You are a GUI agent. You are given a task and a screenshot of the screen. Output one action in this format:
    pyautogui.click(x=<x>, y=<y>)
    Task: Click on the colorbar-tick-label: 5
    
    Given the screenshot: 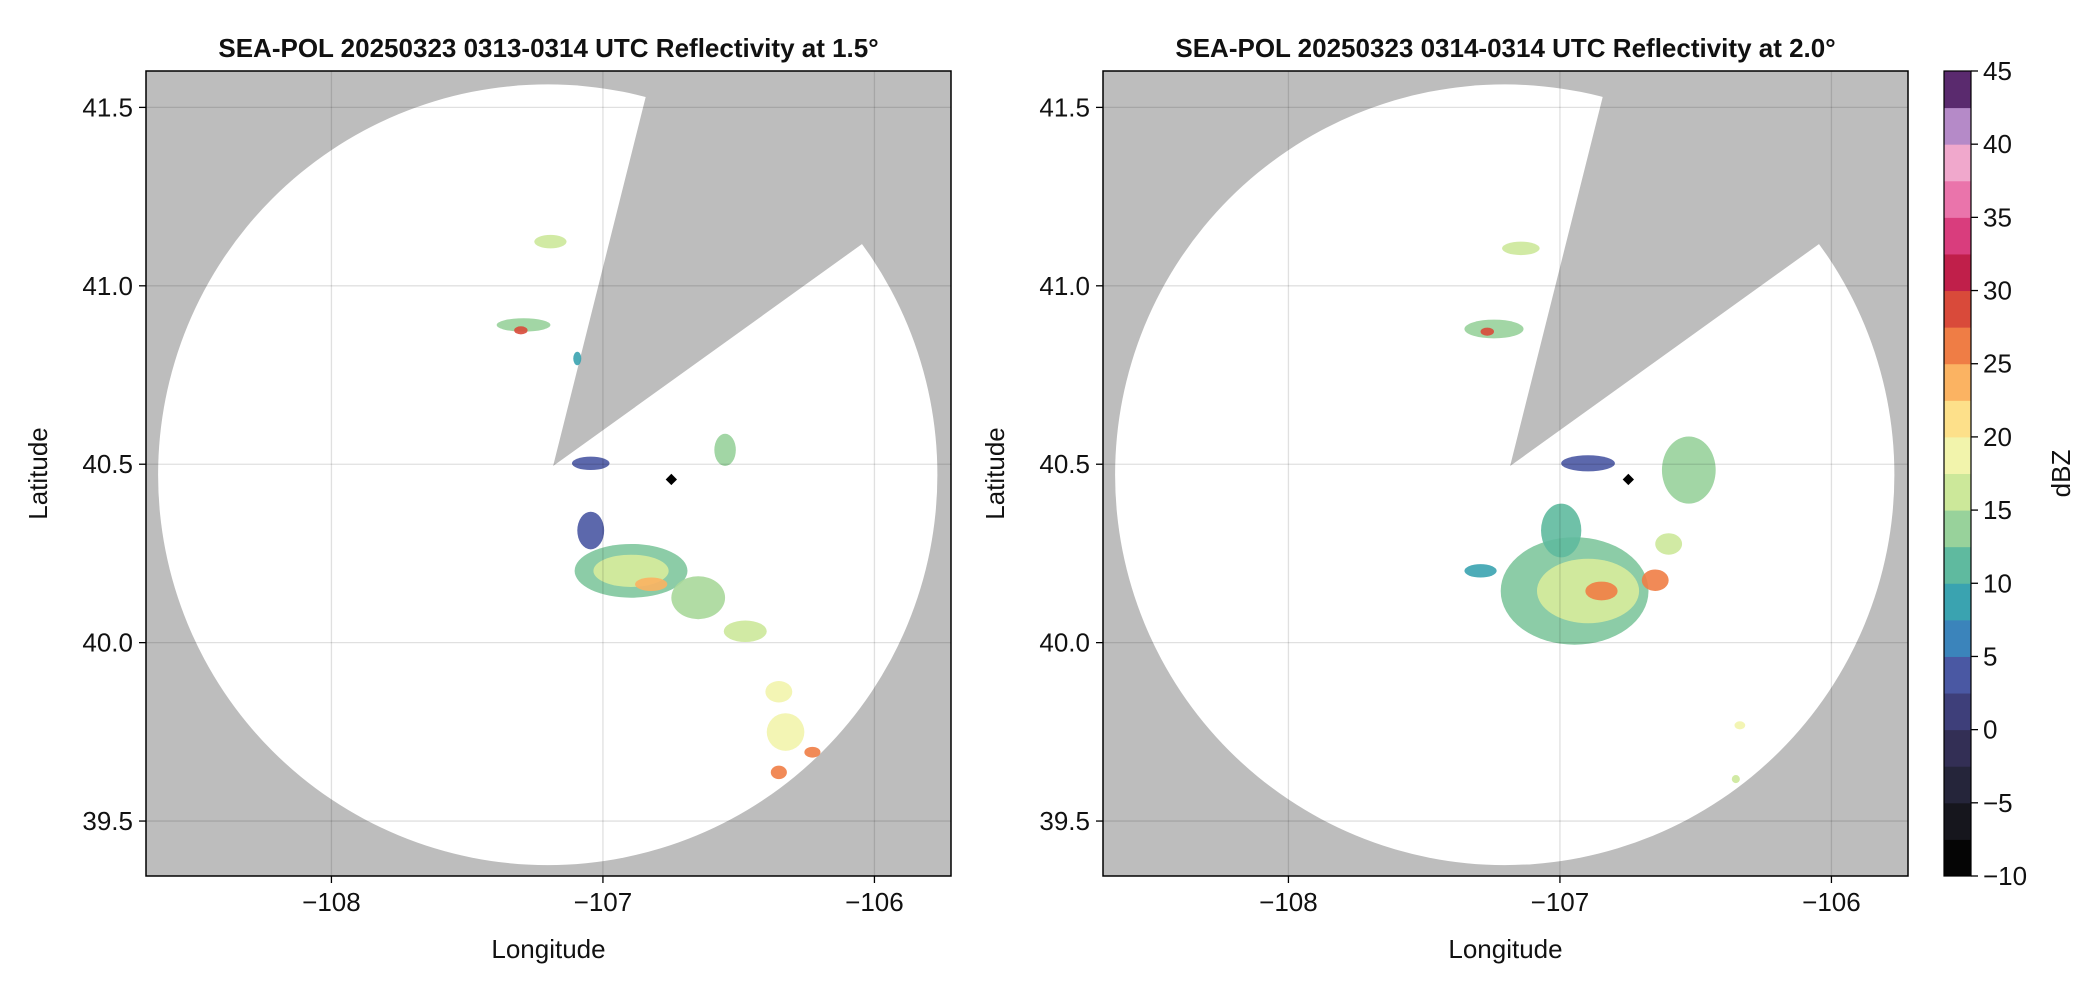 What is the action you would take?
    pyautogui.click(x=1990, y=656)
    